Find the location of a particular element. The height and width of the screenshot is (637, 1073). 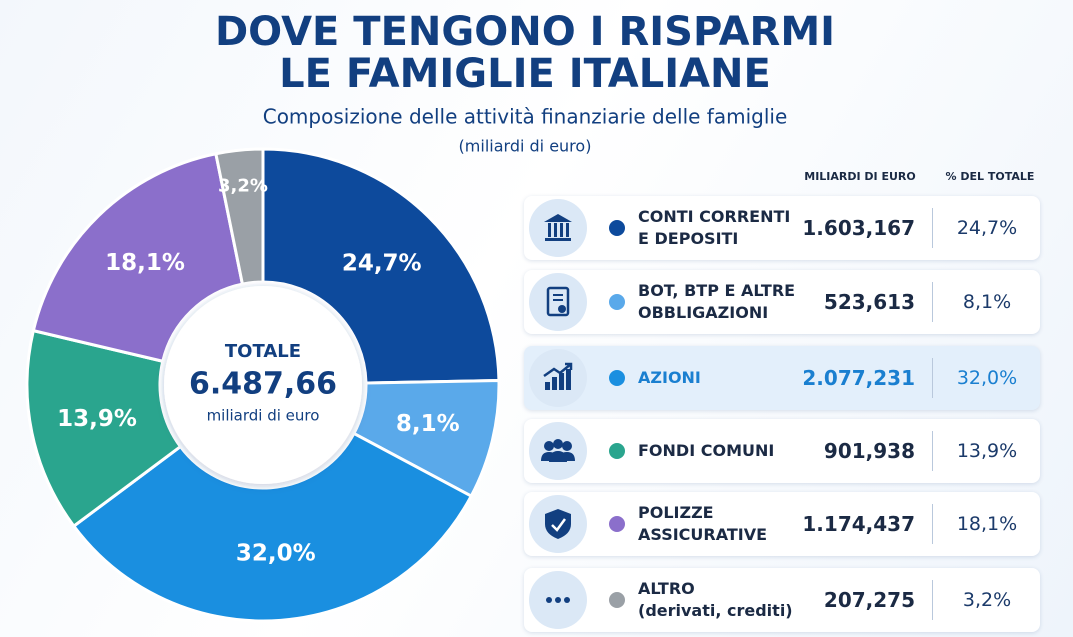

slice-label: 18,1% is located at coordinates (145, 263).